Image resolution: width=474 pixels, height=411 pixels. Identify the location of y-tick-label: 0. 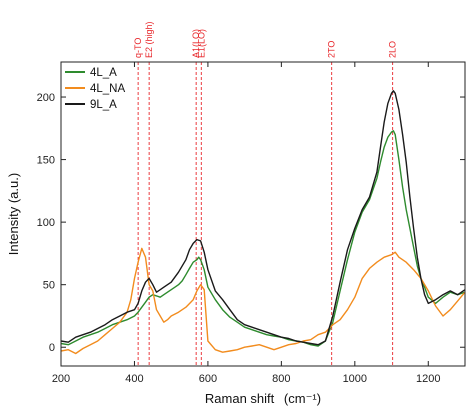
(52, 348).